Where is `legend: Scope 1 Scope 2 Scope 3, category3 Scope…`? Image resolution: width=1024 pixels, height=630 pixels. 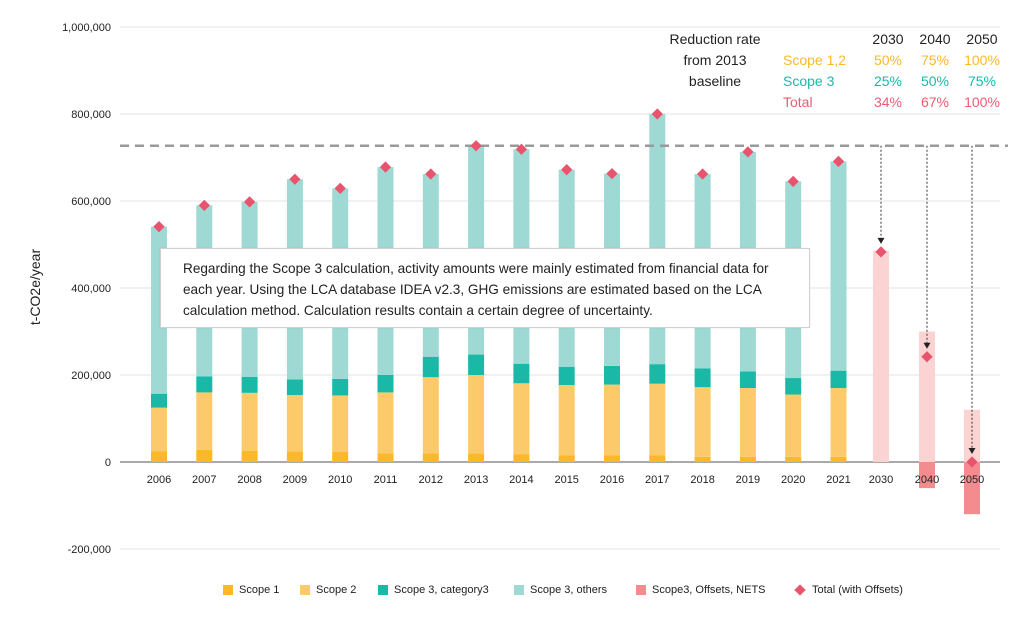
legend: Scope 1 Scope 2 Scope 3, category3 Scope… is located at coordinates (512, 592).